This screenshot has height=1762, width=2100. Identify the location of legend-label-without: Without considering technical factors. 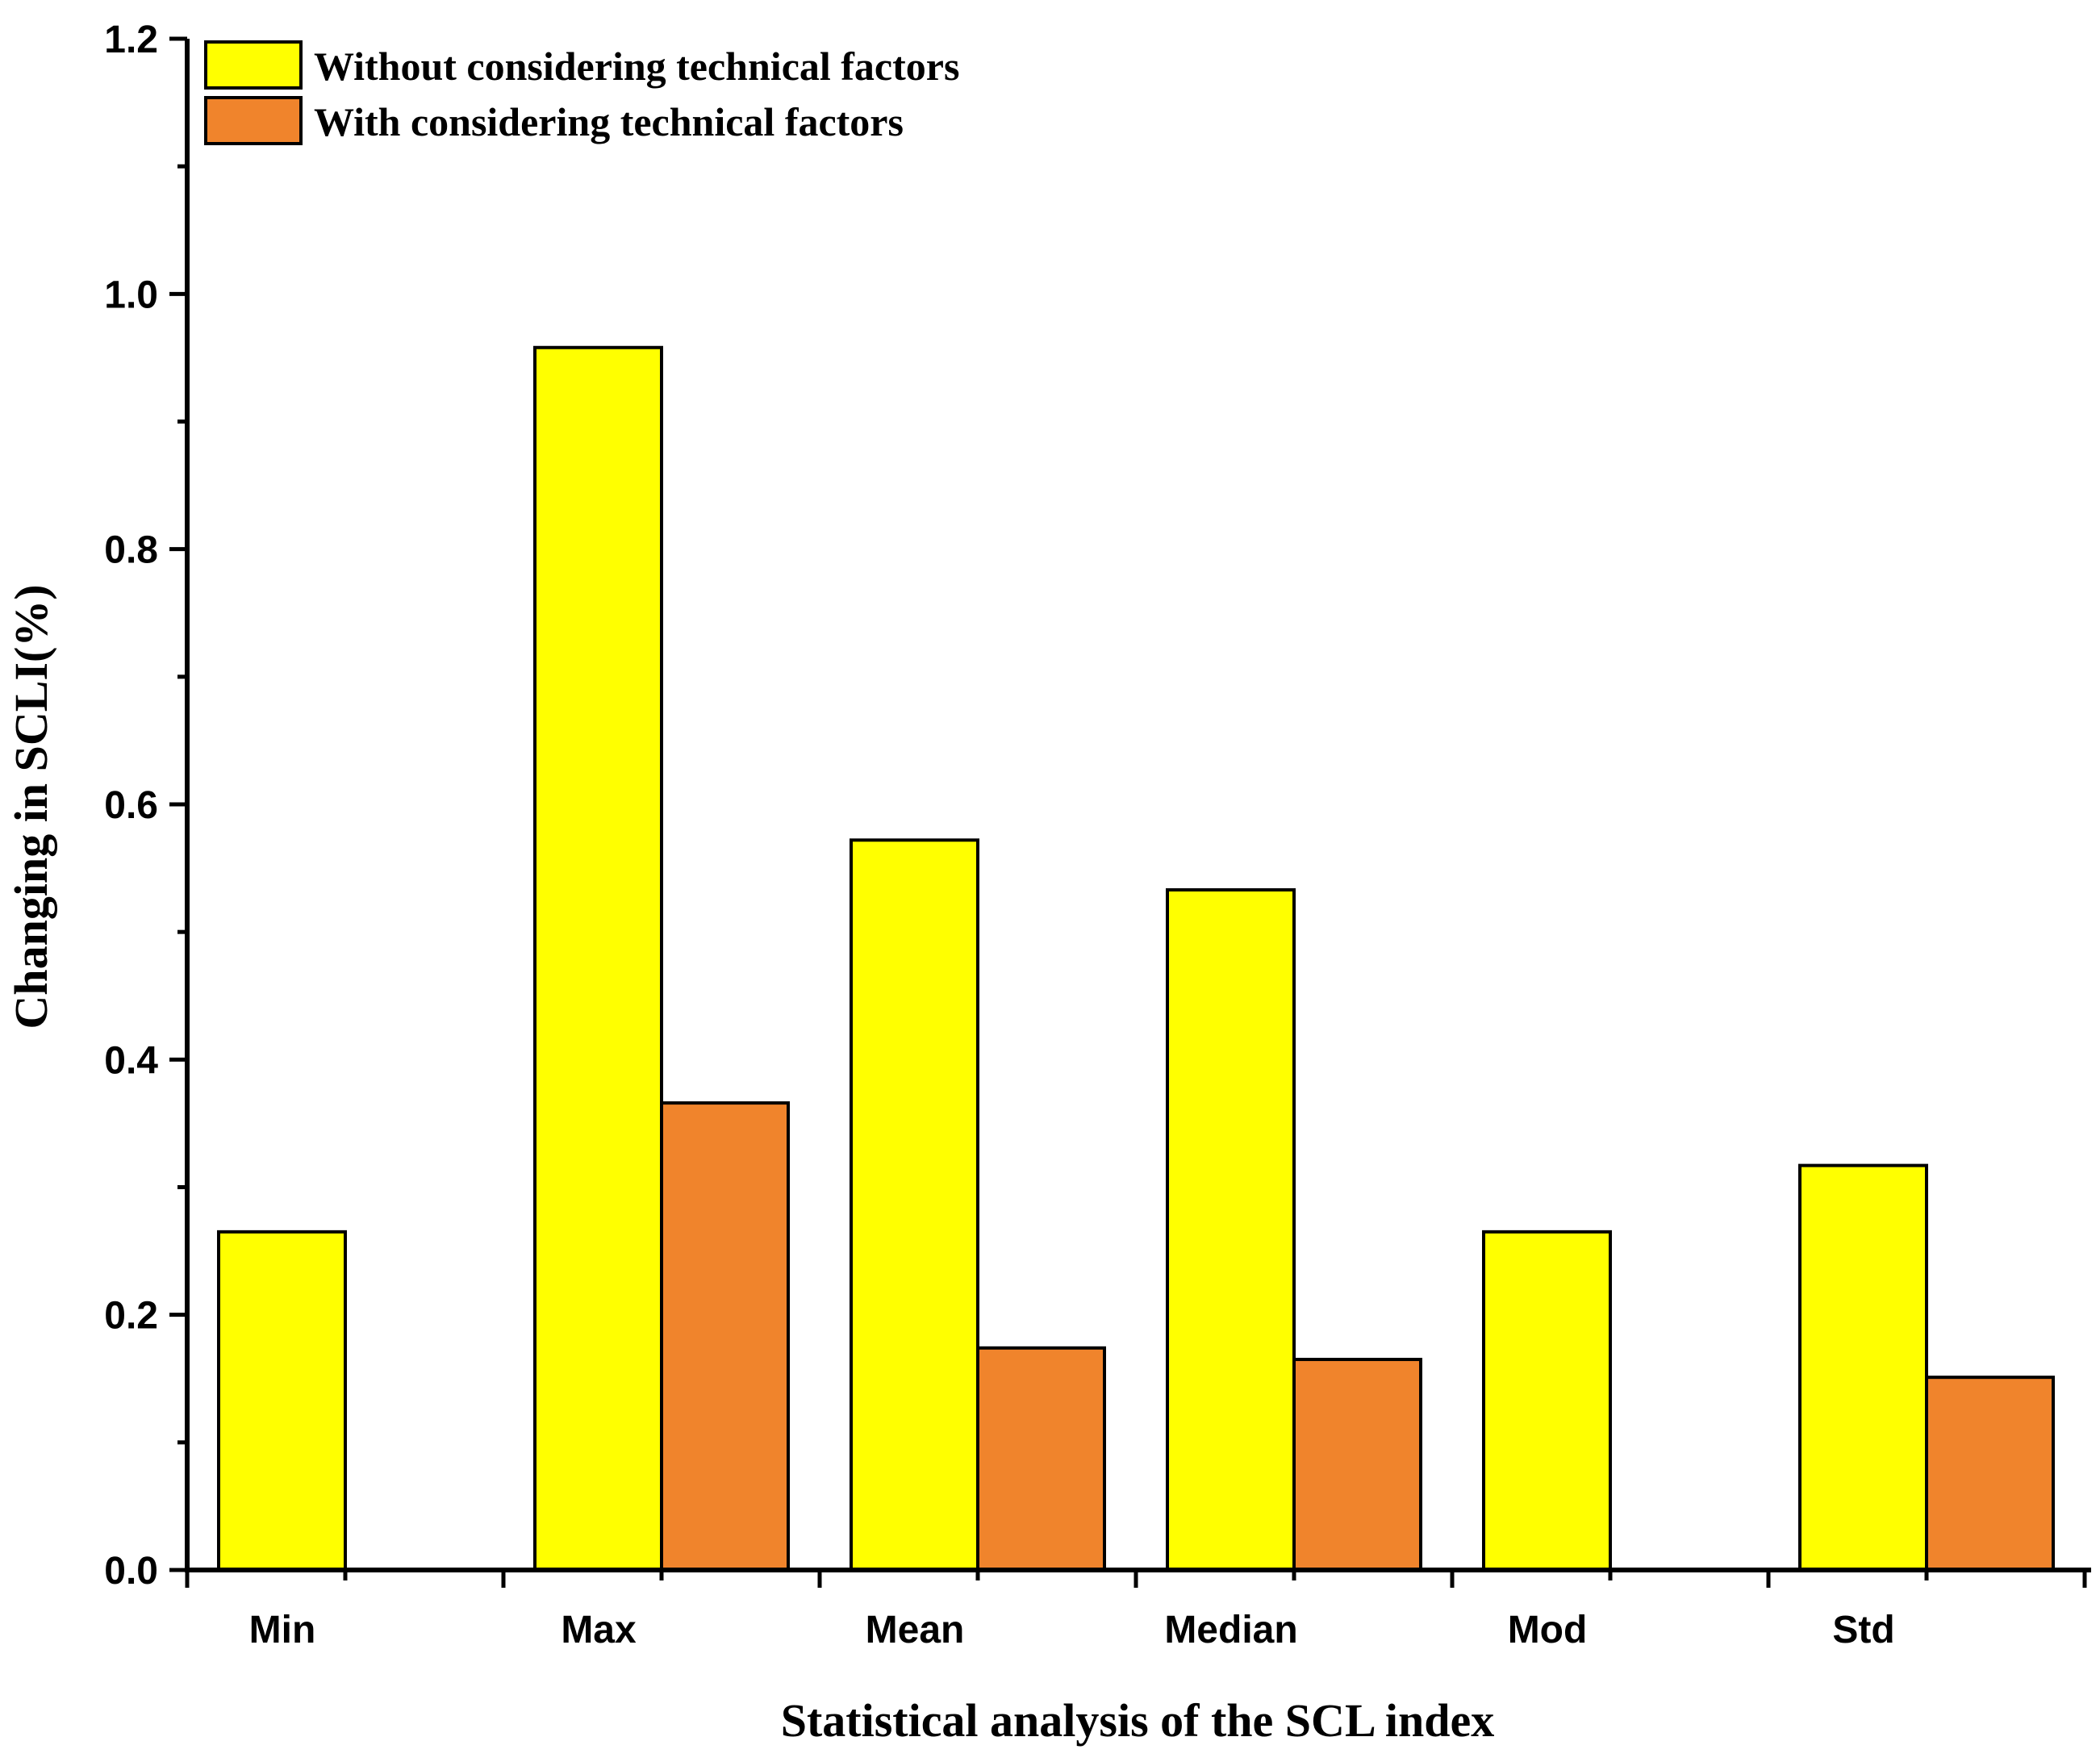
(636, 67).